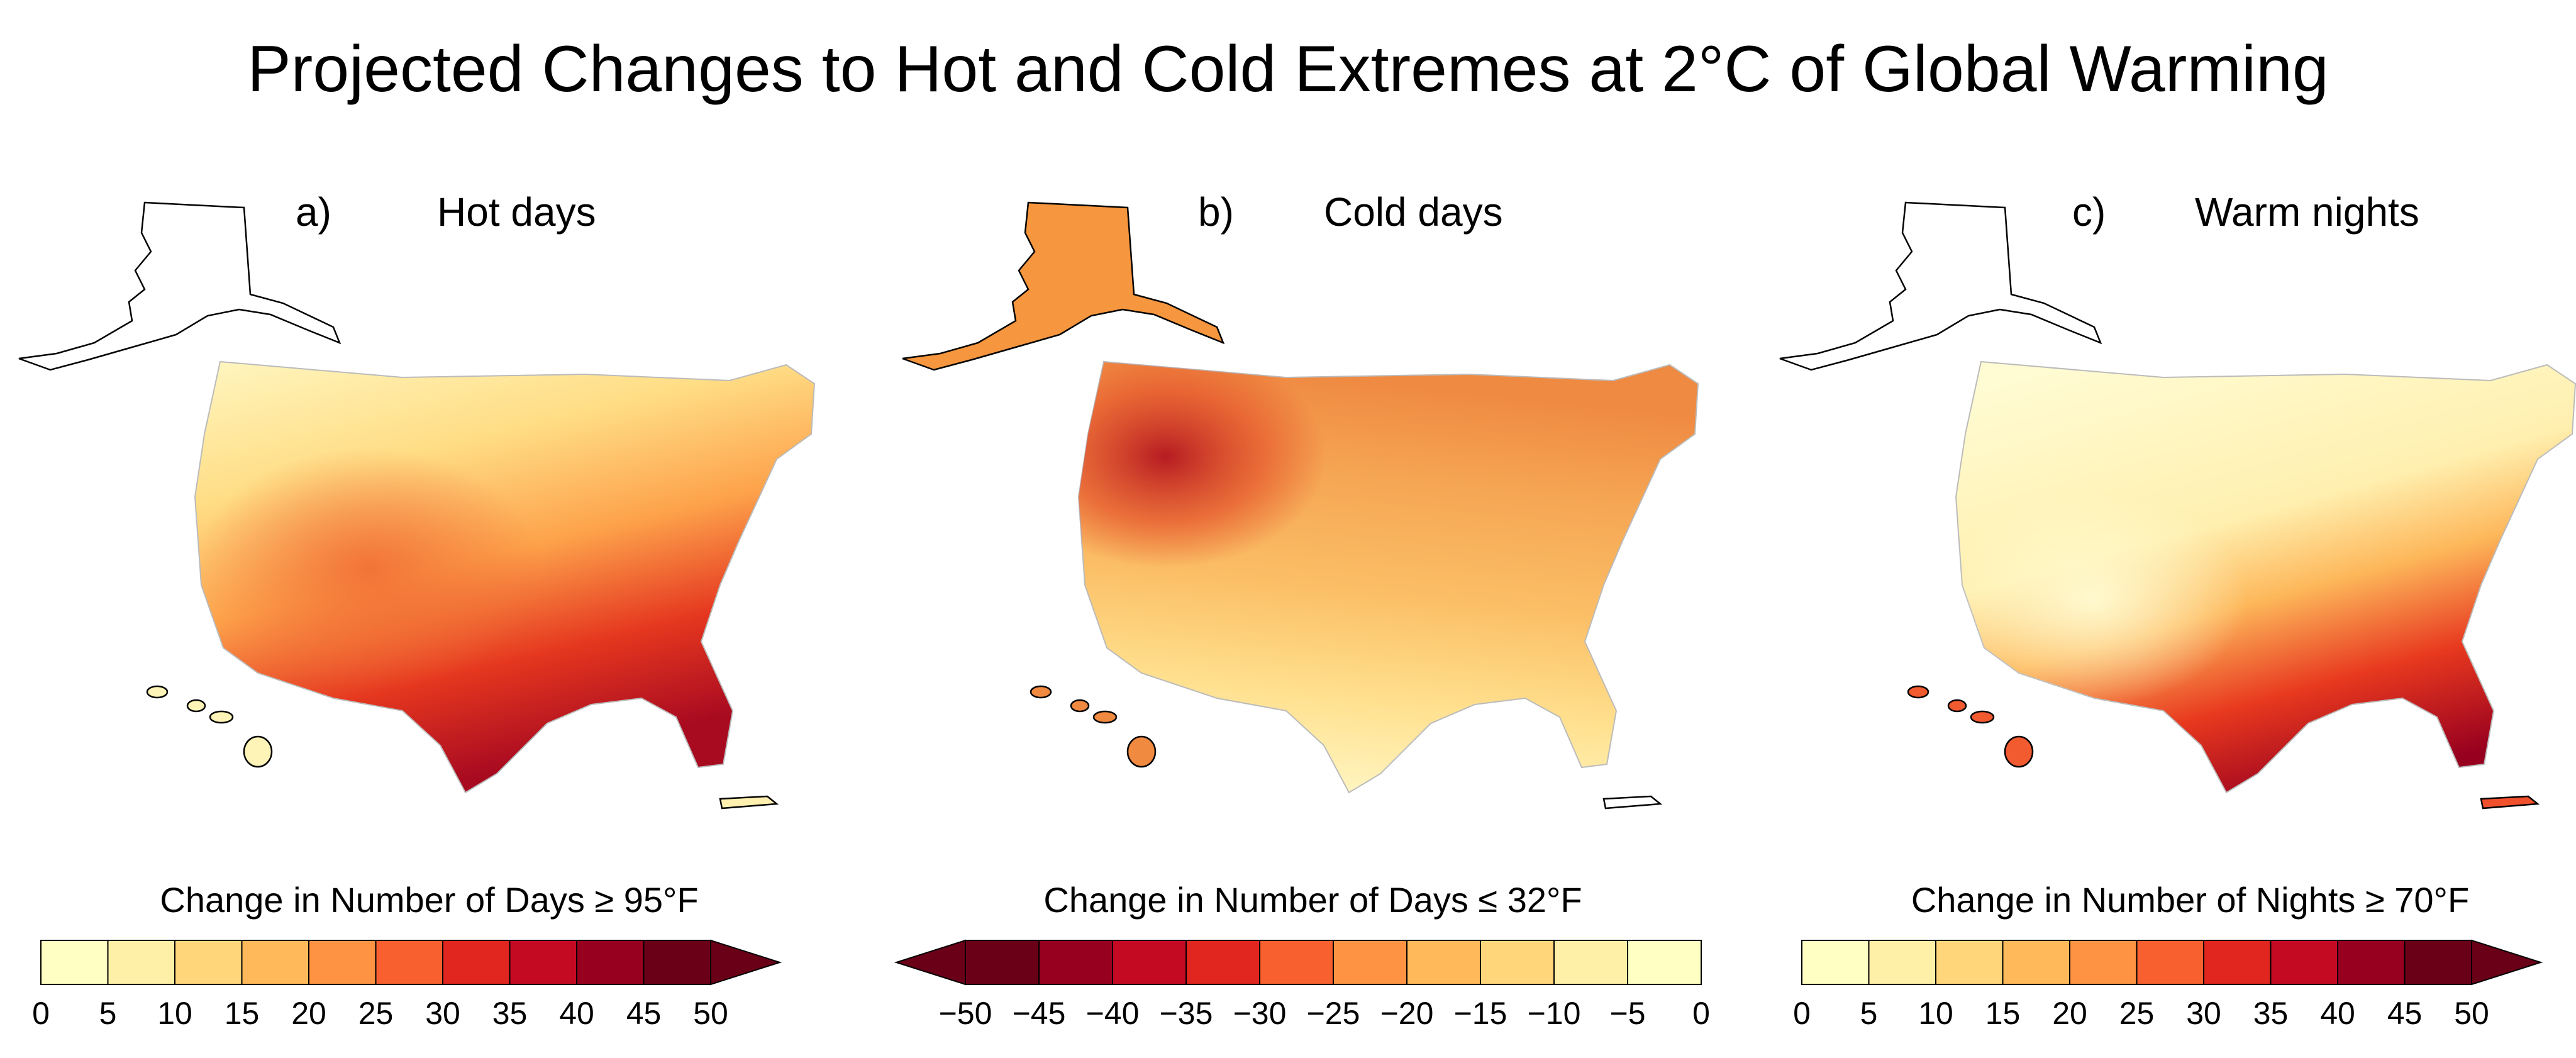  I want to click on colorbar-tick-label: −50, so click(965, 1013).